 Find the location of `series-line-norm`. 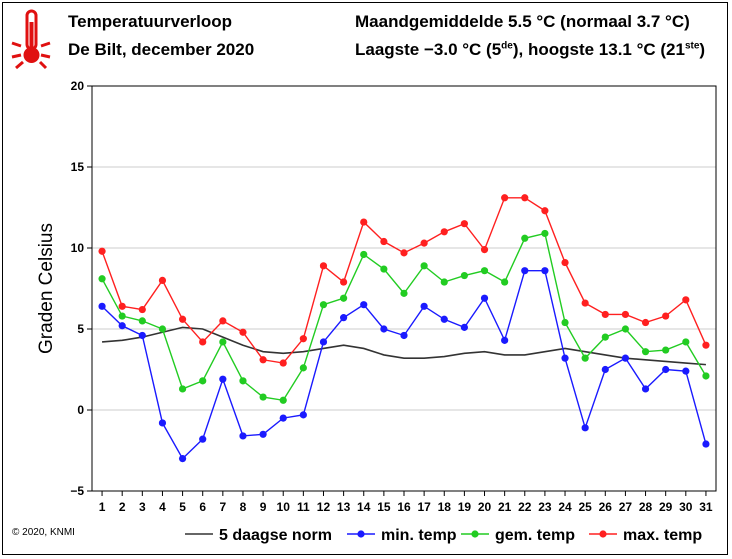

series-line-norm is located at coordinates (404, 346).